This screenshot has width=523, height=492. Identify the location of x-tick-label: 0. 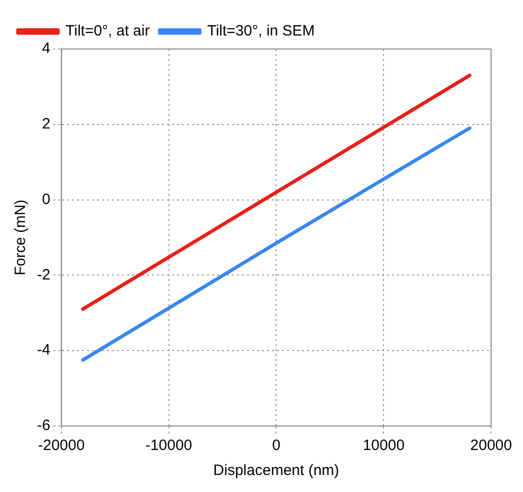
(276, 445).